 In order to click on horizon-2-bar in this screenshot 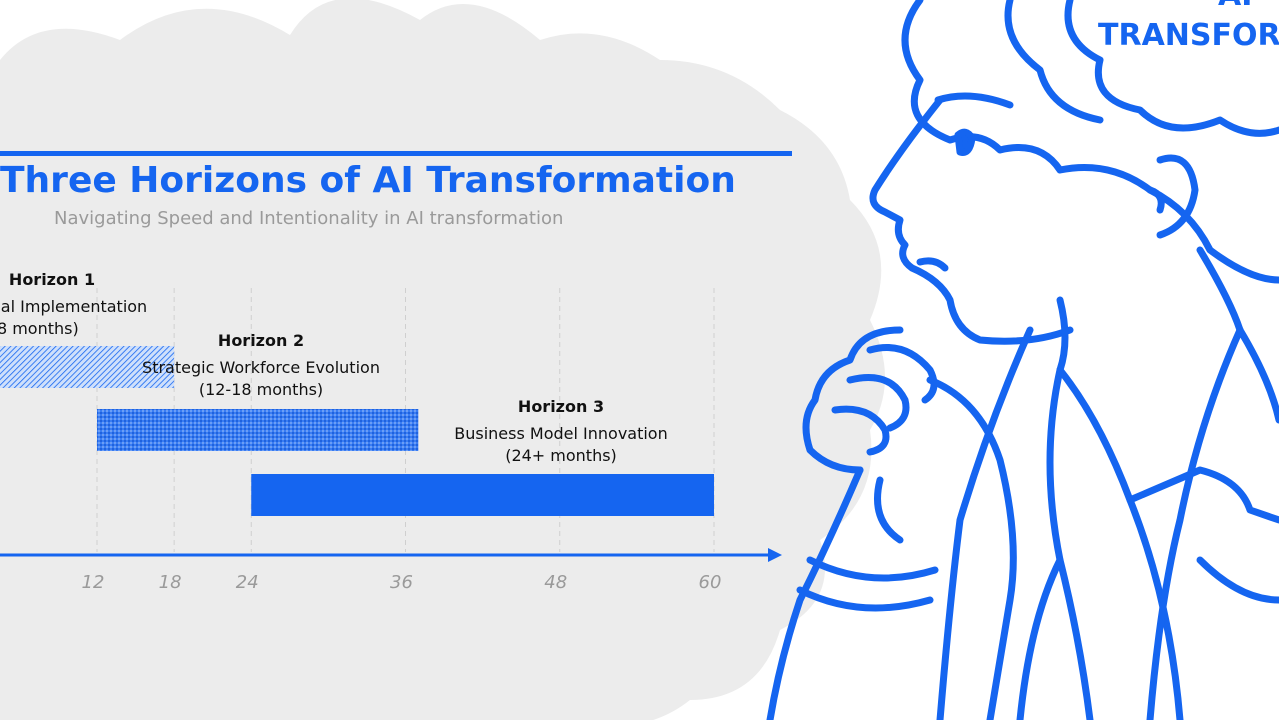, I will do `click(258, 430)`.